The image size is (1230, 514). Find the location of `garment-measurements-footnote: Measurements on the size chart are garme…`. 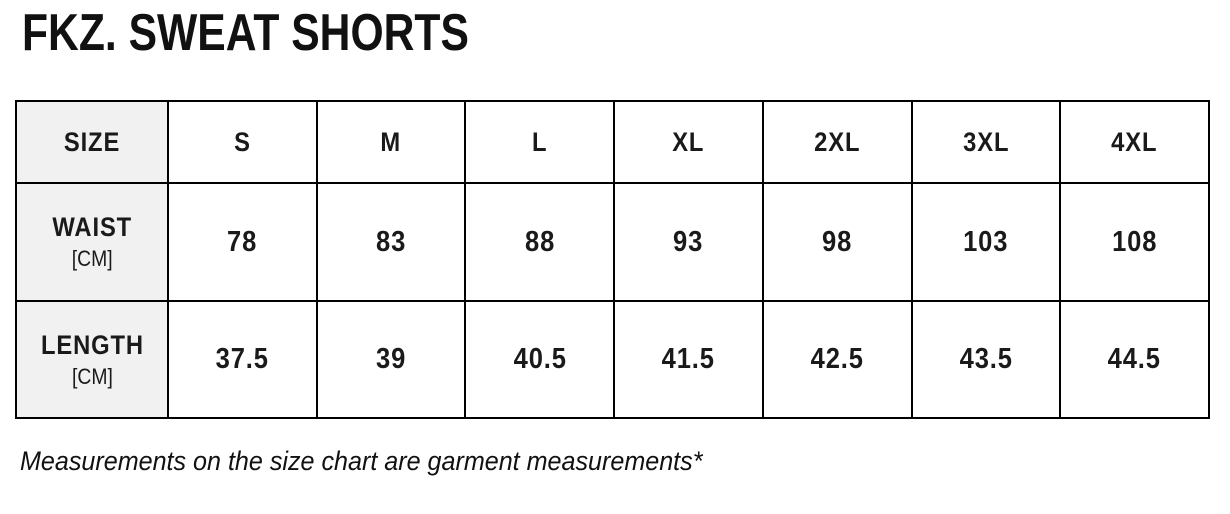

garment-measurements-footnote: Measurements on the size chart are garme… is located at coordinates (361, 461).